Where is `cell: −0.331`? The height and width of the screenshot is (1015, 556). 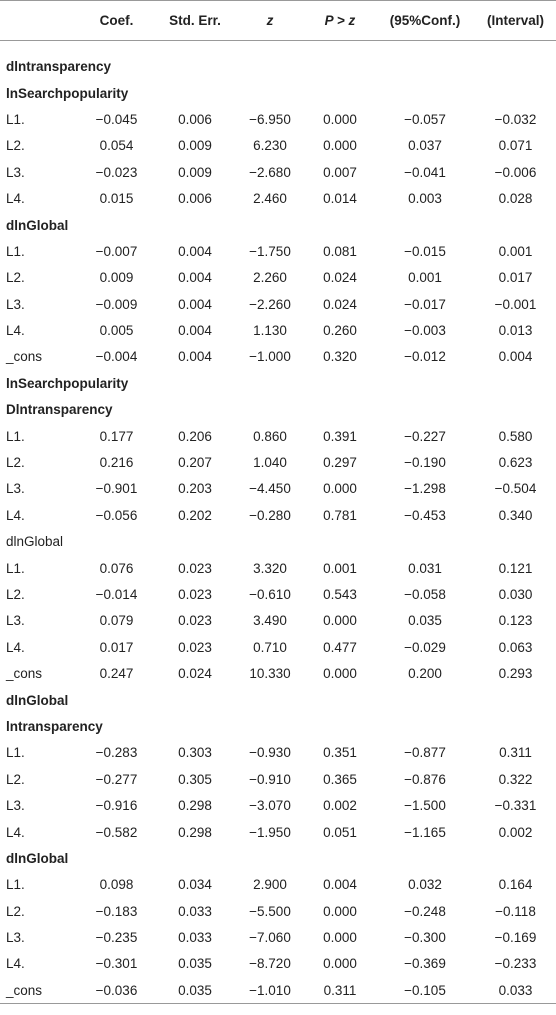 cell: −0.331 is located at coordinates (515, 806).